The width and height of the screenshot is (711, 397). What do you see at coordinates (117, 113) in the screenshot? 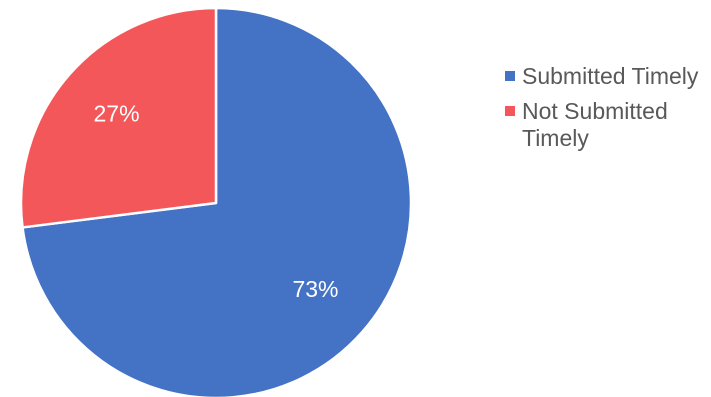
I see `data-label-not-submitted-timely: 27%` at bounding box center [117, 113].